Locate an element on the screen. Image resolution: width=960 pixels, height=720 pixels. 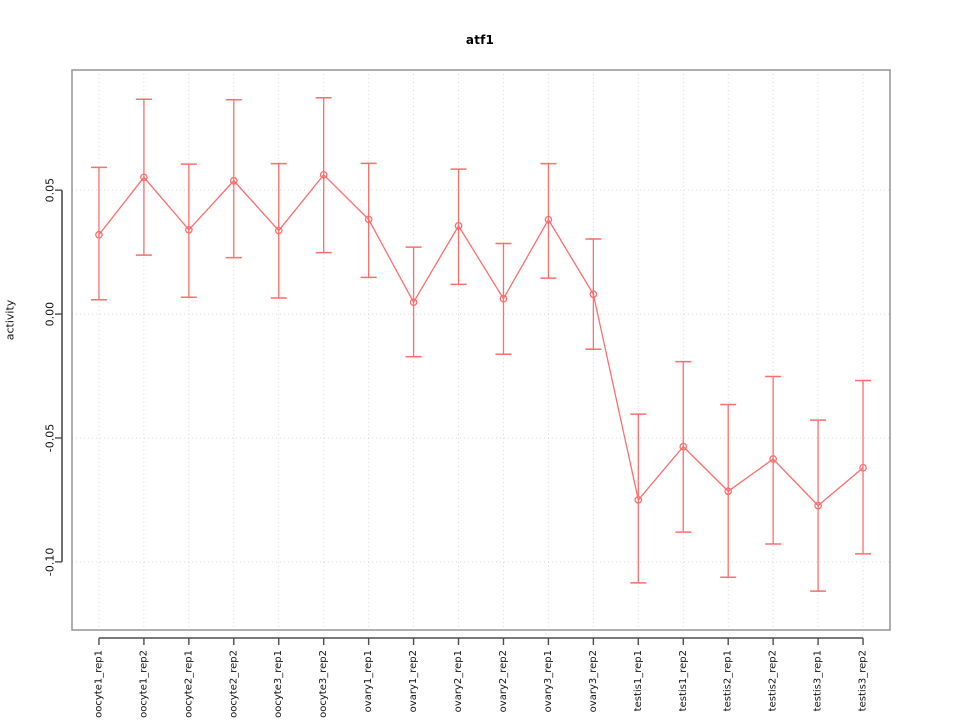
x-axis-tick-label: oocyte1_rep2 is located at coordinates (143, 684).